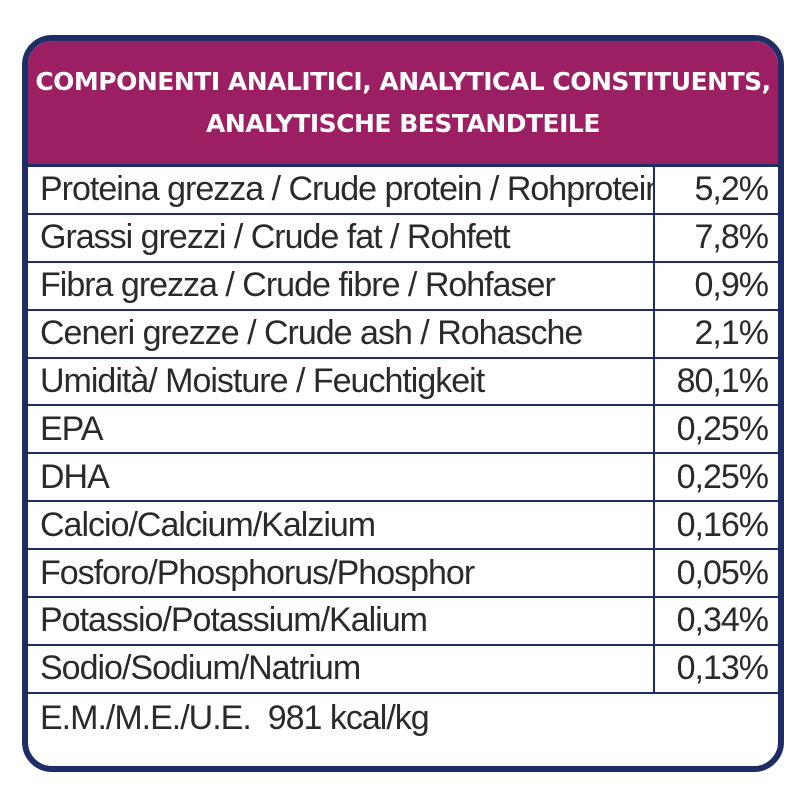  I want to click on table-row: Grassi grezzi / Crude fat / Rohfett 7,8%, so click(403, 238).